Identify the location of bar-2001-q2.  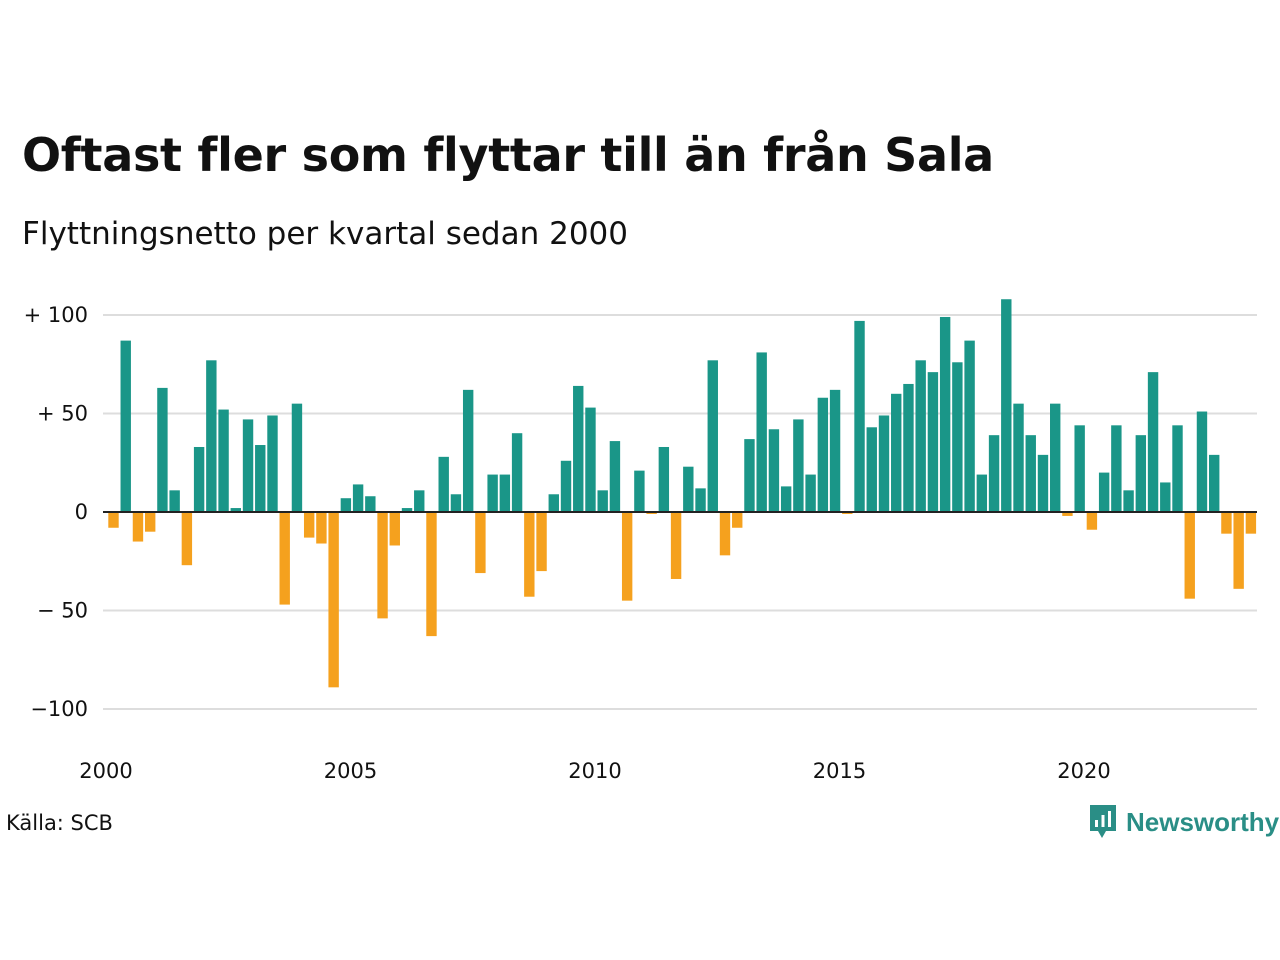
(174, 501).